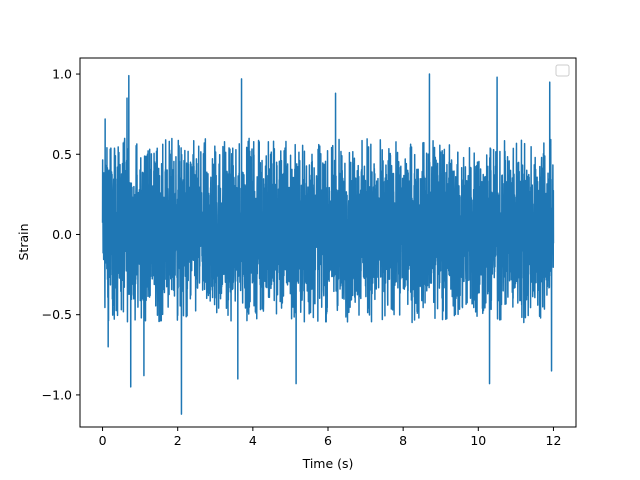  Describe the element at coordinates (57, 394) in the screenshot. I see `y-tick-label: −1.0` at that location.